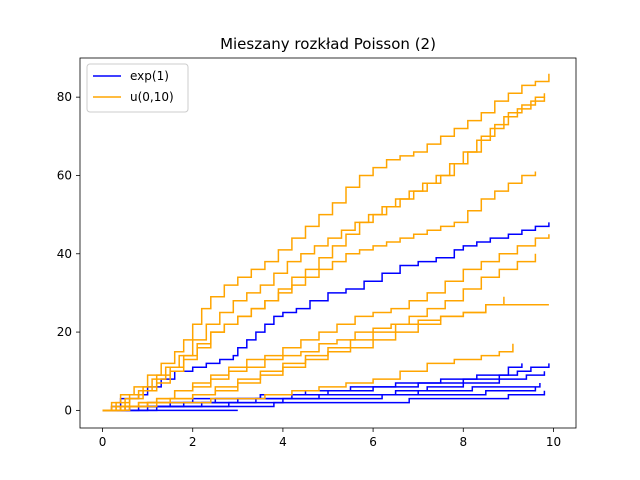 The image size is (640, 480). I want to click on y-tick-label: 0, so click(68, 410).